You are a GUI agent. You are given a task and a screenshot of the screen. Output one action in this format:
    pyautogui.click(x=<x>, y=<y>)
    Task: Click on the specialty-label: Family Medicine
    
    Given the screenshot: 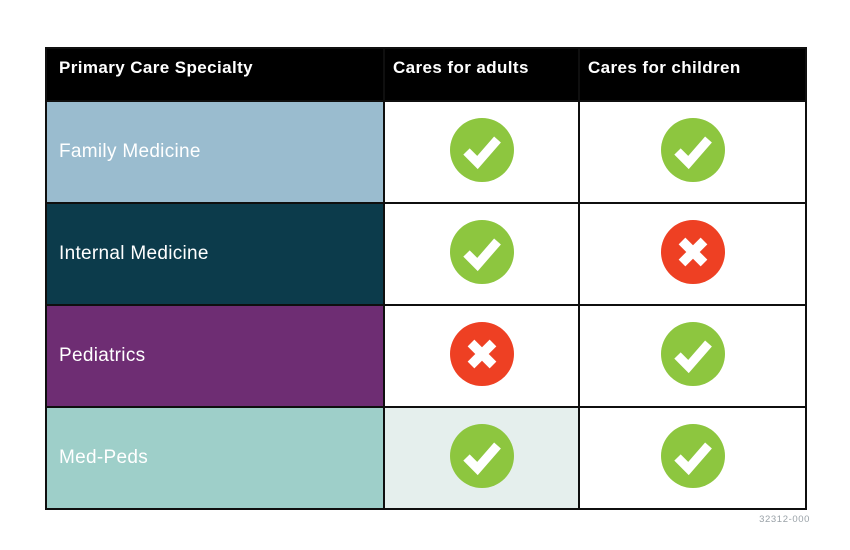 What is the action you would take?
    pyautogui.click(x=215, y=152)
    